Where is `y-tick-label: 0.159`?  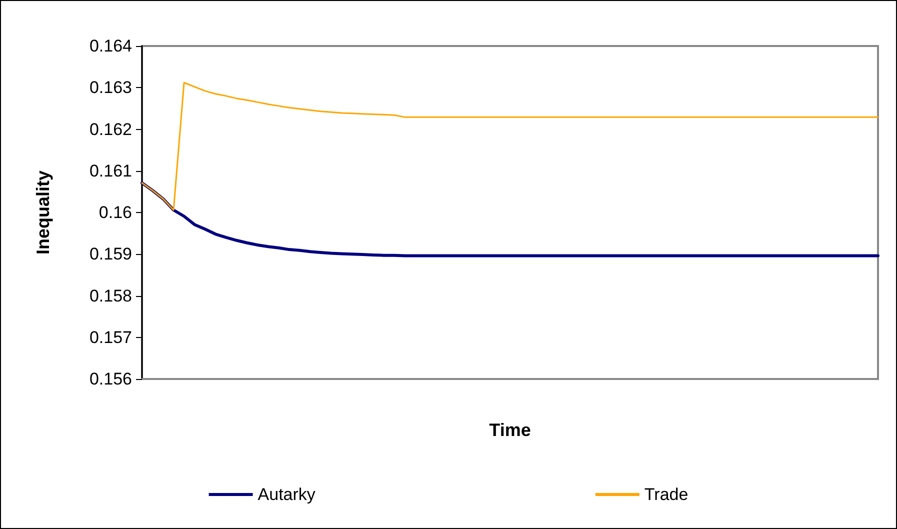
y-tick-label: 0.159 is located at coordinates (110, 254).